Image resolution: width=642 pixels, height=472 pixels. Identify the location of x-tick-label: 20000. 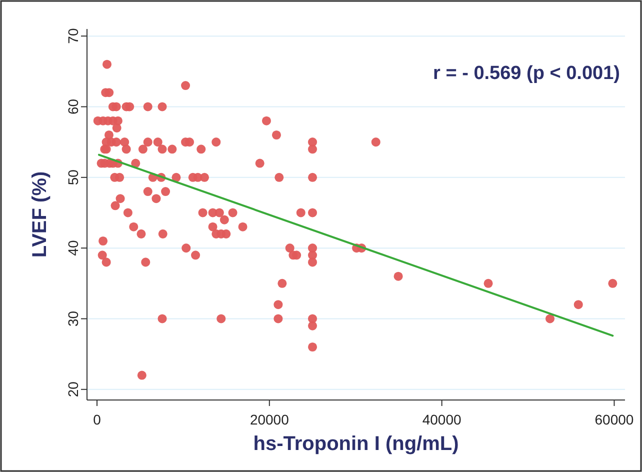
(270, 419).